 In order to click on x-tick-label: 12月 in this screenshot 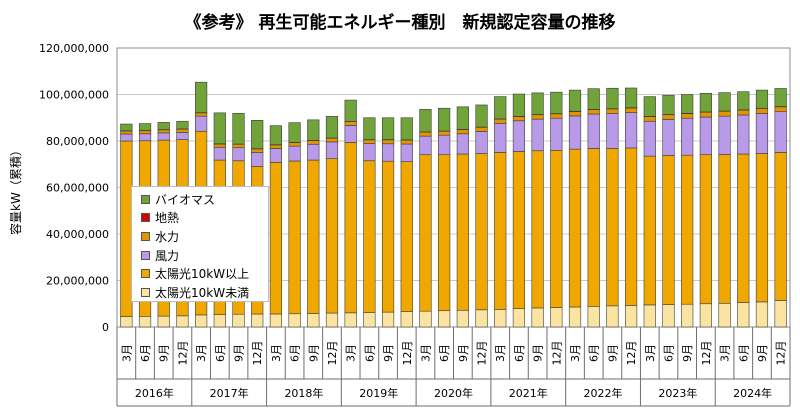, I will do `click(332, 353)`.